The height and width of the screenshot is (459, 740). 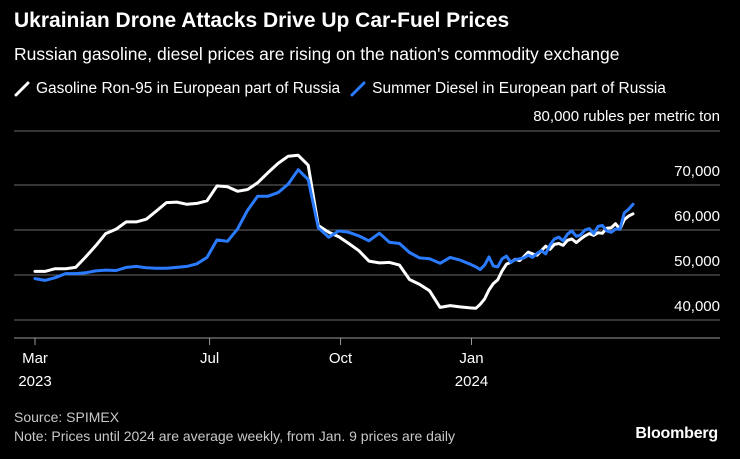 I want to click on x-tick-year: 2023, so click(x=34, y=381).